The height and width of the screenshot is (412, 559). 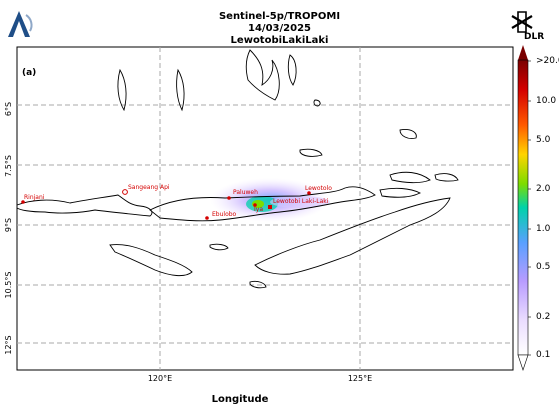 I want to click on xtick-125e: 125°E, so click(x=360, y=378).